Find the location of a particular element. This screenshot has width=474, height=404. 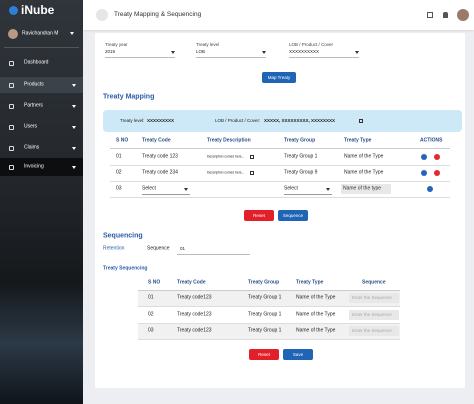

field-label: Treaty level is located at coordinates (208, 44).